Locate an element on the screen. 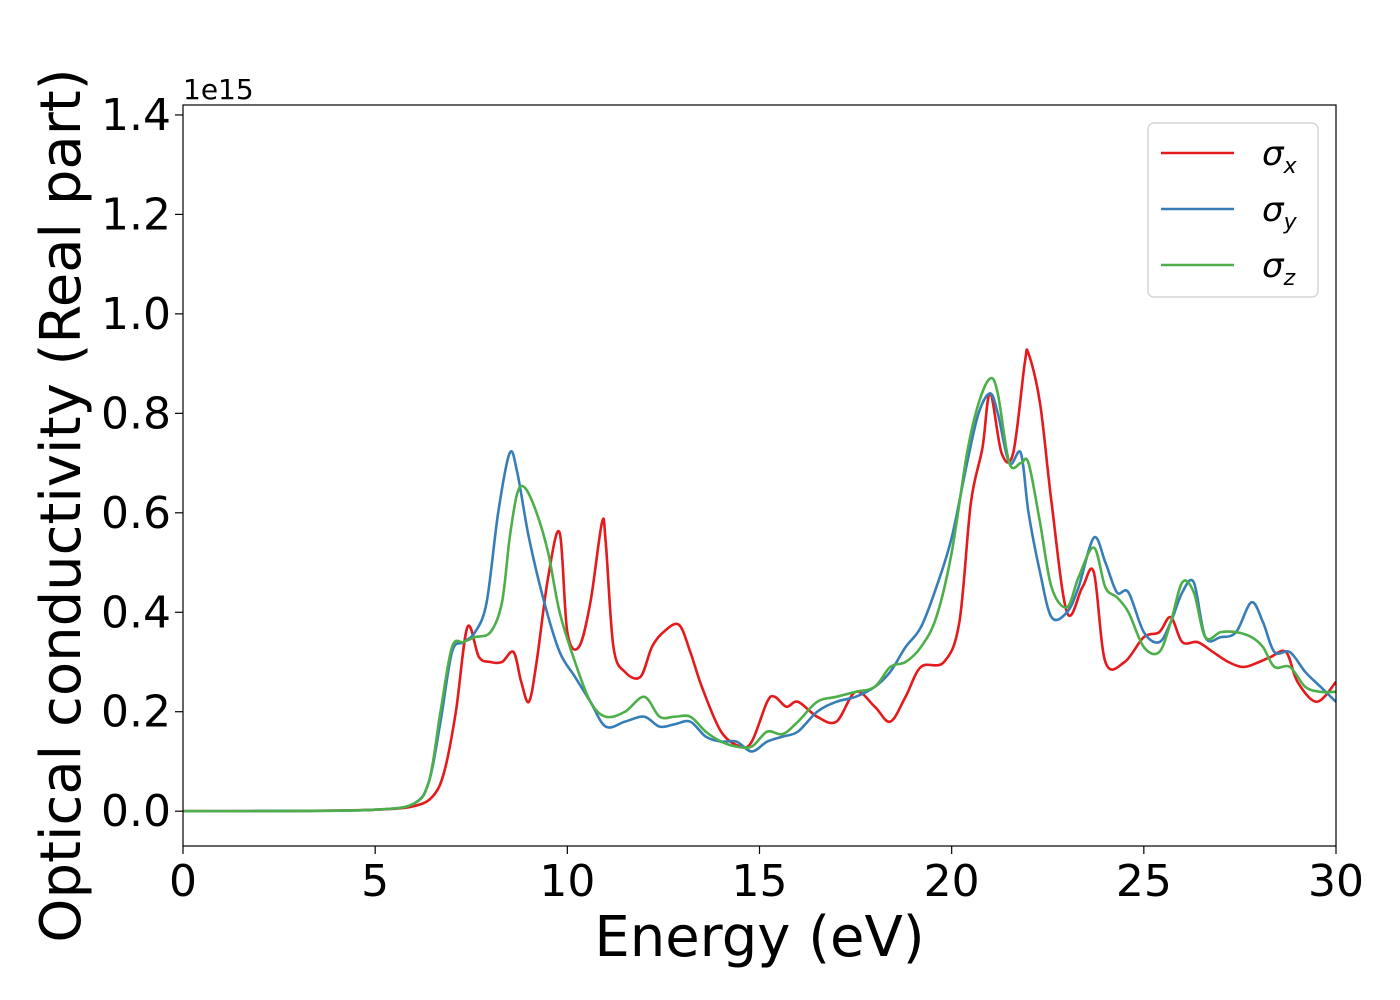 This screenshot has height=1000, width=1400. x-tick-label: 15 is located at coordinates (760, 881).